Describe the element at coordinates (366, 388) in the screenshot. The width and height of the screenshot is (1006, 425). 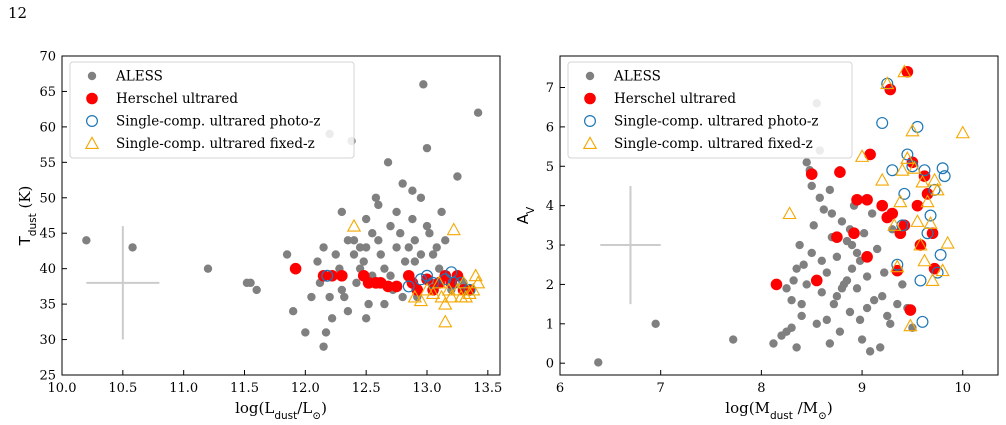
I see `x-tick-label: 12.5` at that location.